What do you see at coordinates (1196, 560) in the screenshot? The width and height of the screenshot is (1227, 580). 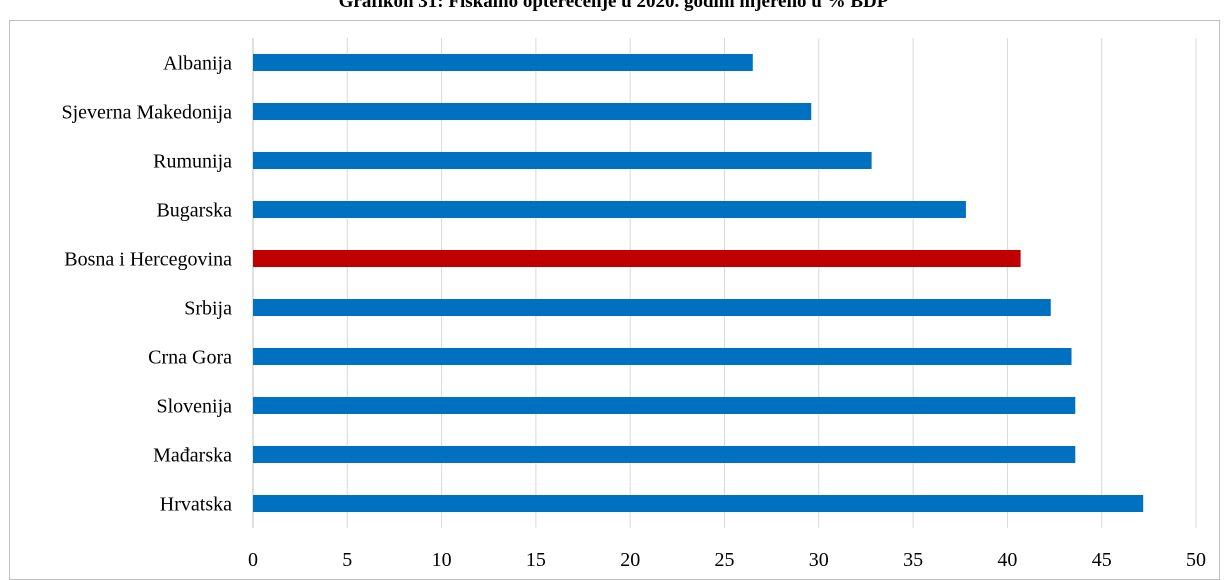 I see `x-tick-label: 50` at bounding box center [1196, 560].